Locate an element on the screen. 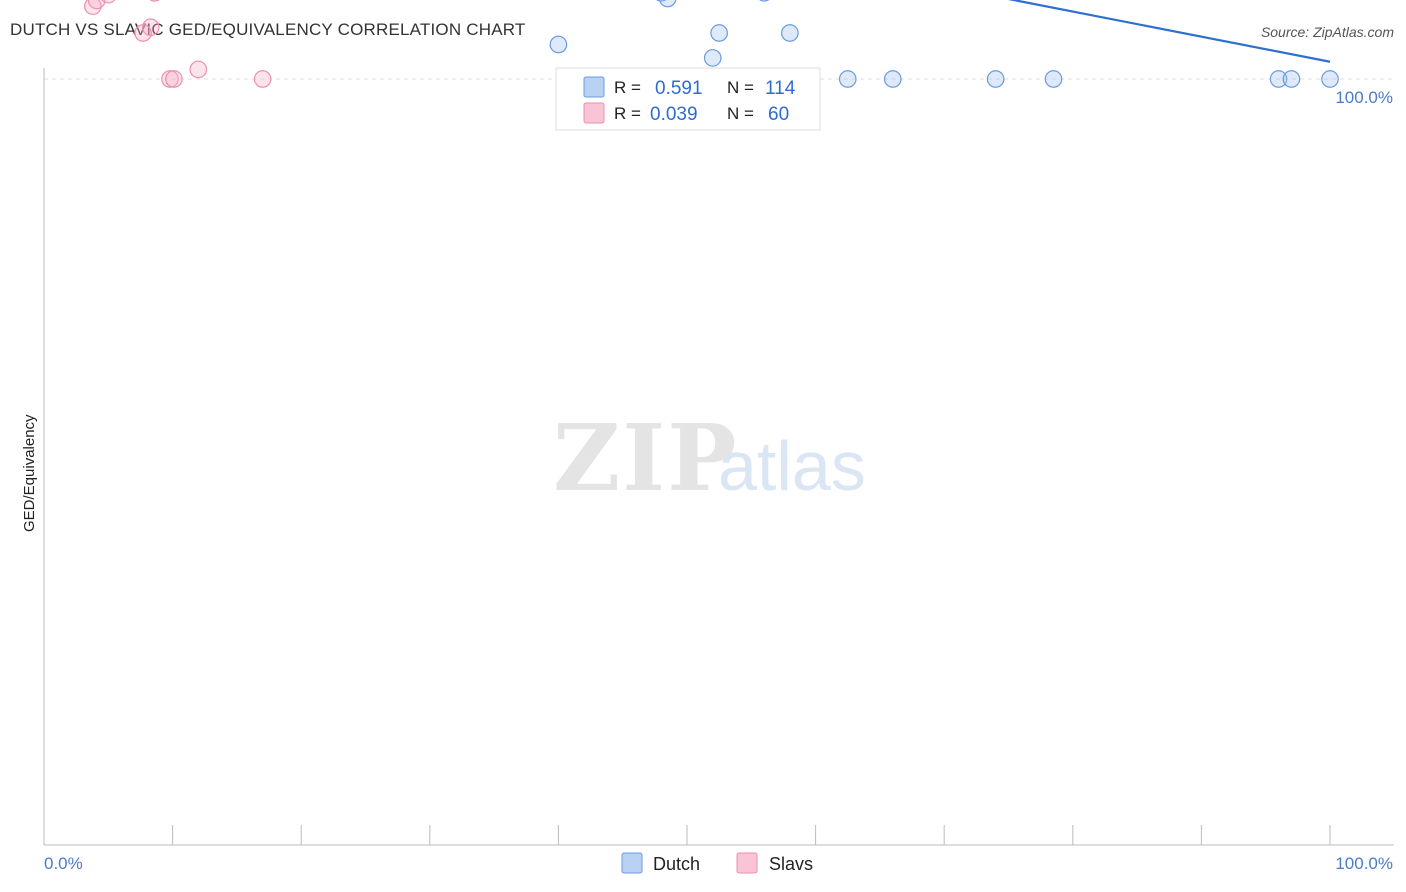 Image resolution: width=1406 pixels, height=892 pixels. x-tick-label: 100.0% is located at coordinates (1364, 863).